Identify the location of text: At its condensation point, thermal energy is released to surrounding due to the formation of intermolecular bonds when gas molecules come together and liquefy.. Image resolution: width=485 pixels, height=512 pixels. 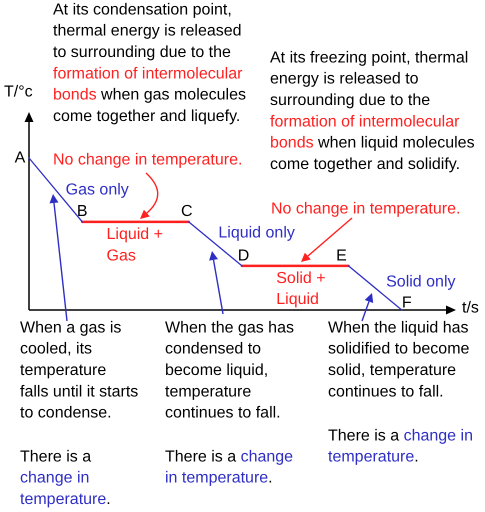
(149, 63).